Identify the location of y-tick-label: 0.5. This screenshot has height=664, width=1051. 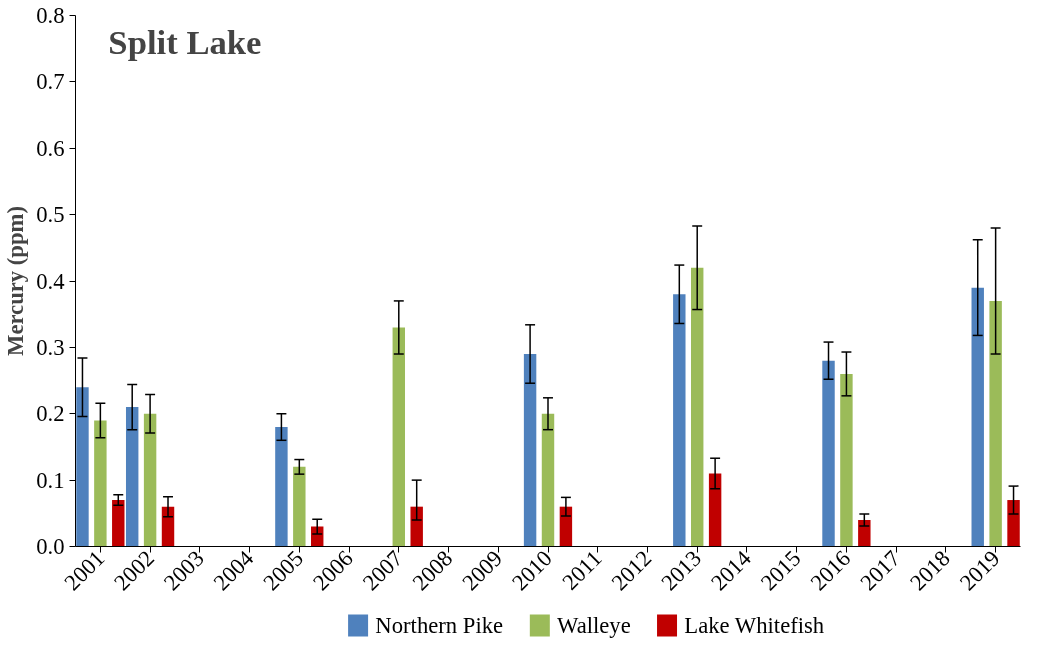
(50, 215).